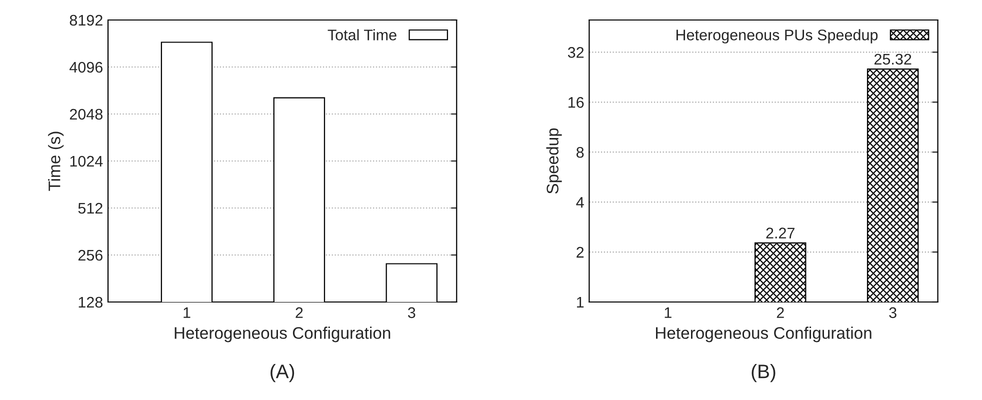 This screenshot has width=982, height=400. What do you see at coordinates (90, 255) in the screenshot?
I see `y-tick-label: 256` at bounding box center [90, 255].